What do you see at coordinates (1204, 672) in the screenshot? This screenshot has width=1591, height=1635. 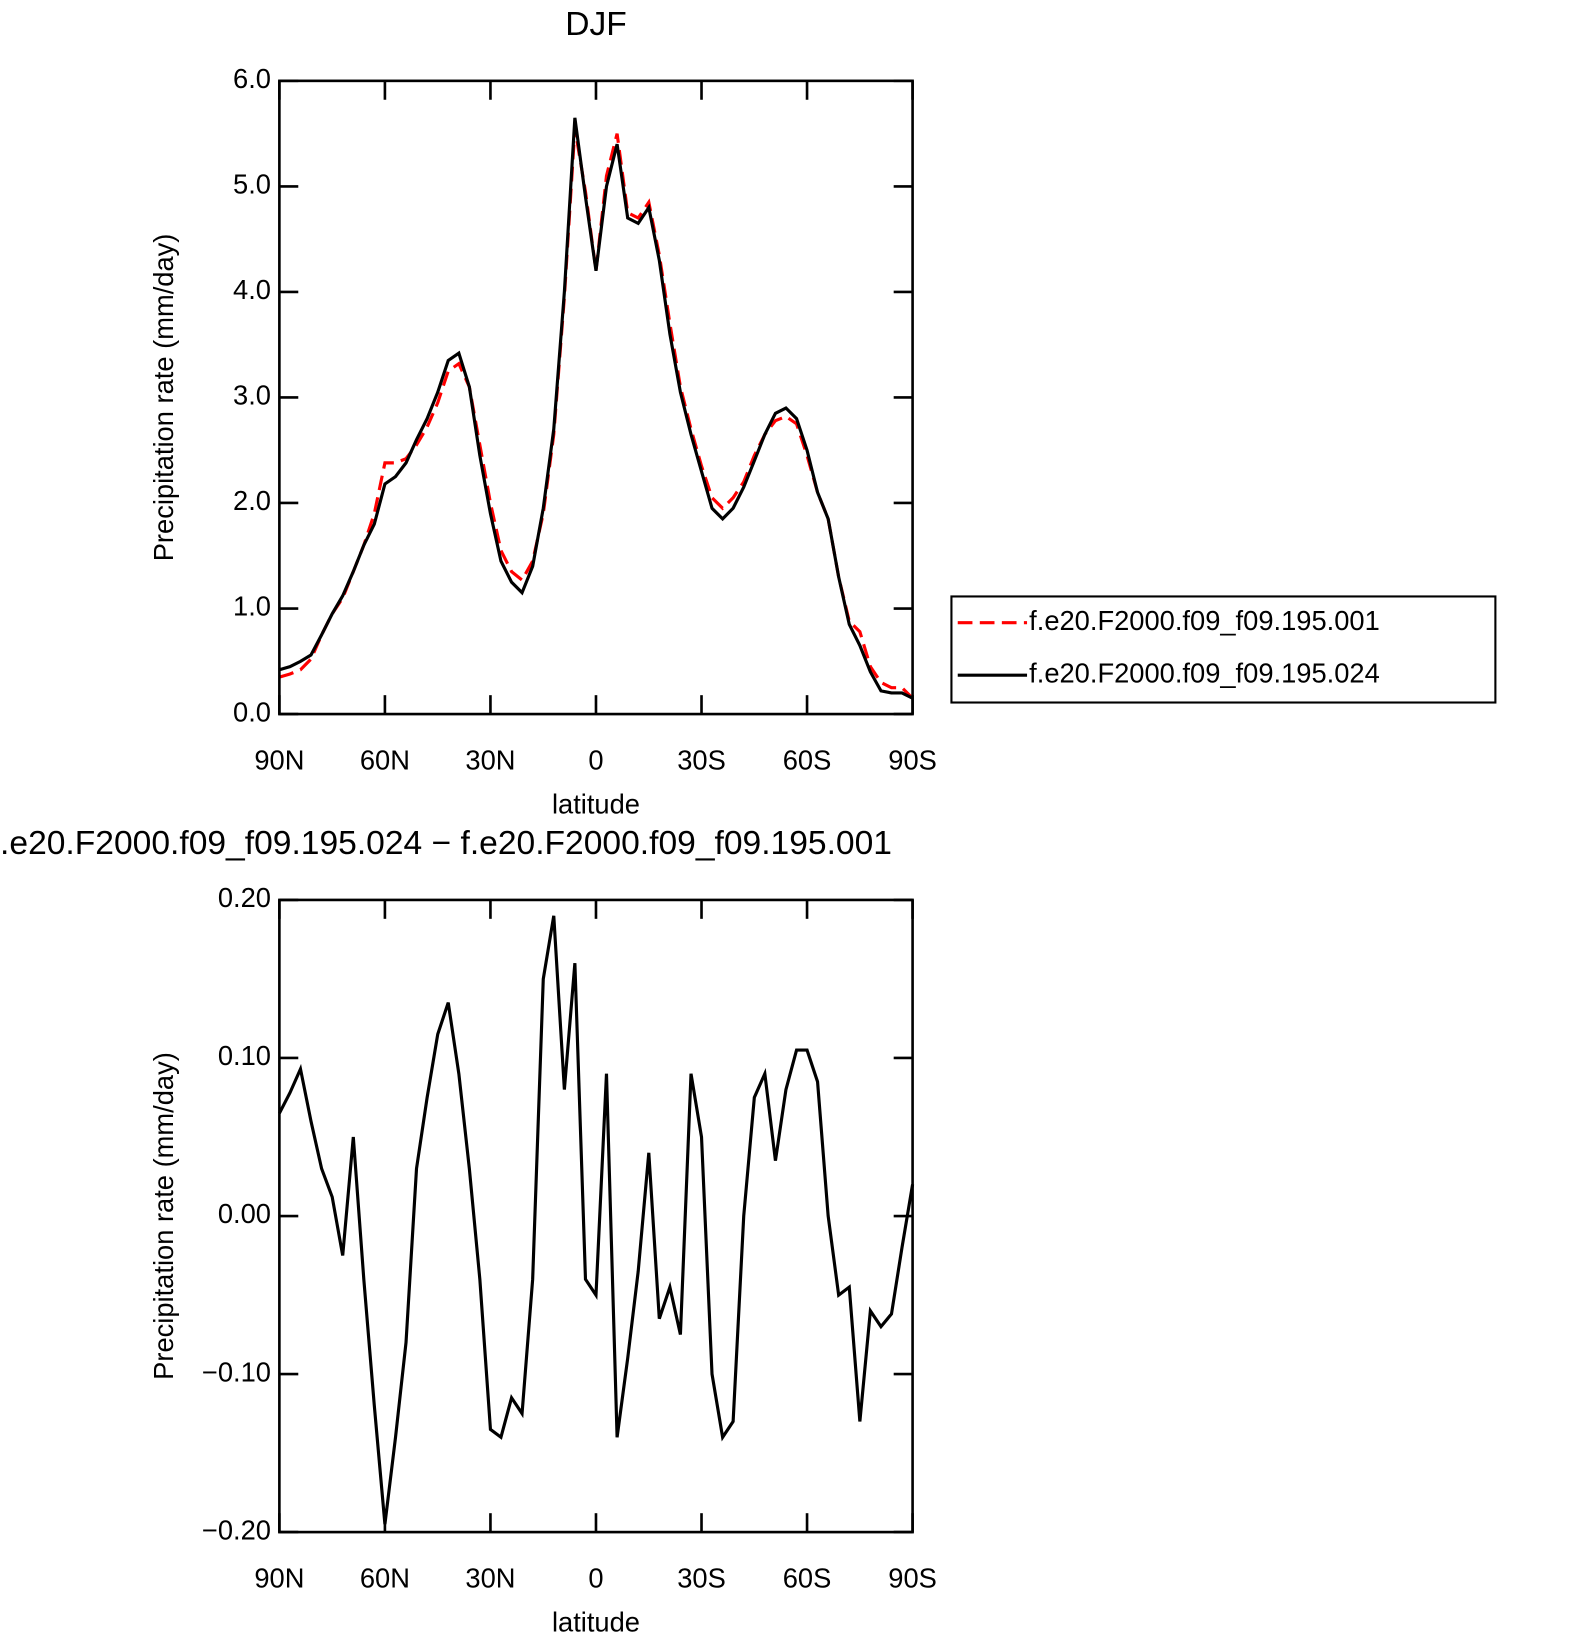 I see `legend-label: f.e20.F2000.f09_f09.195.024` at bounding box center [1204, 672].